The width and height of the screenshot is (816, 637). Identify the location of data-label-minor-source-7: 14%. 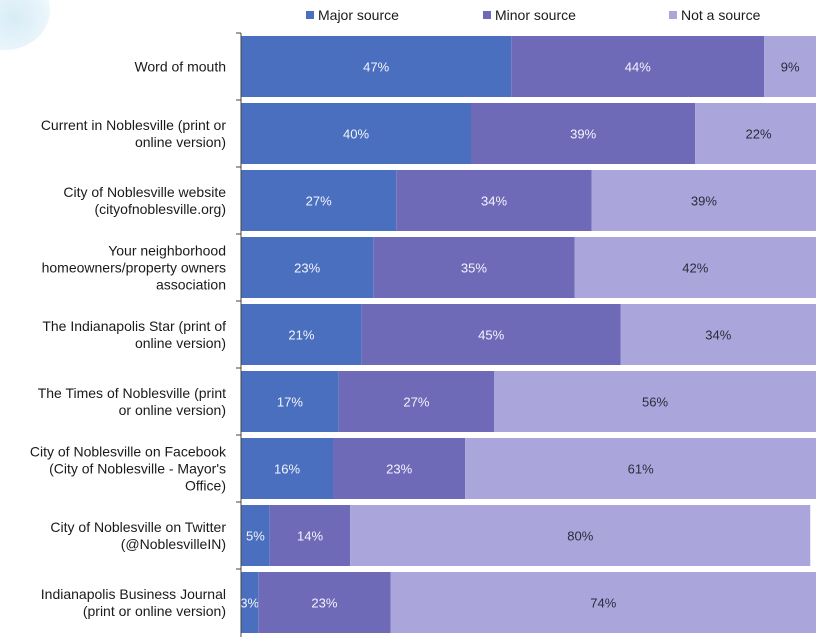
(310, 536).